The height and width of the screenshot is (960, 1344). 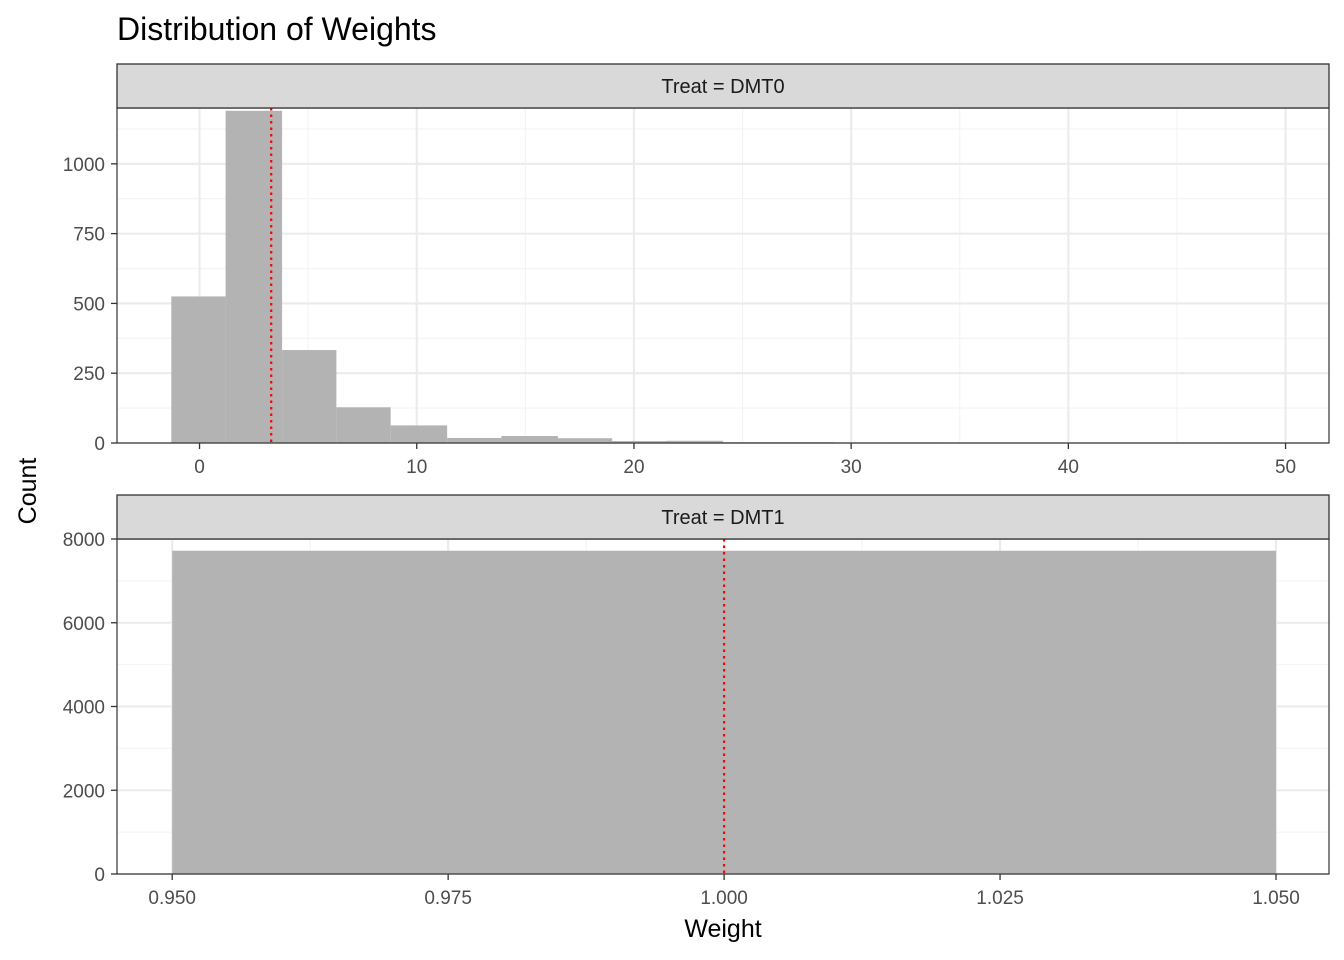 I want to click on x-tick-label: 50, so click(x=1285, y=467).